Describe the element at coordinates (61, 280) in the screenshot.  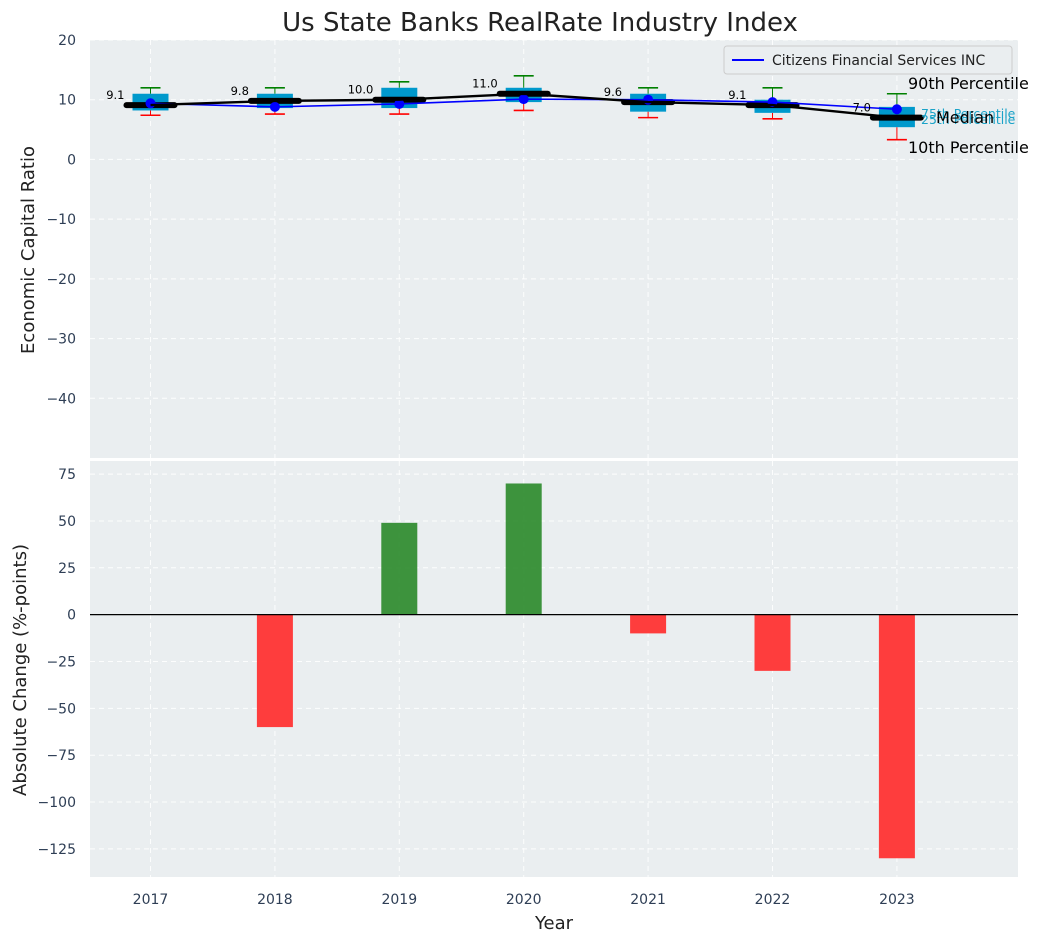
I see `top-y-tick-label: −20` at that location.